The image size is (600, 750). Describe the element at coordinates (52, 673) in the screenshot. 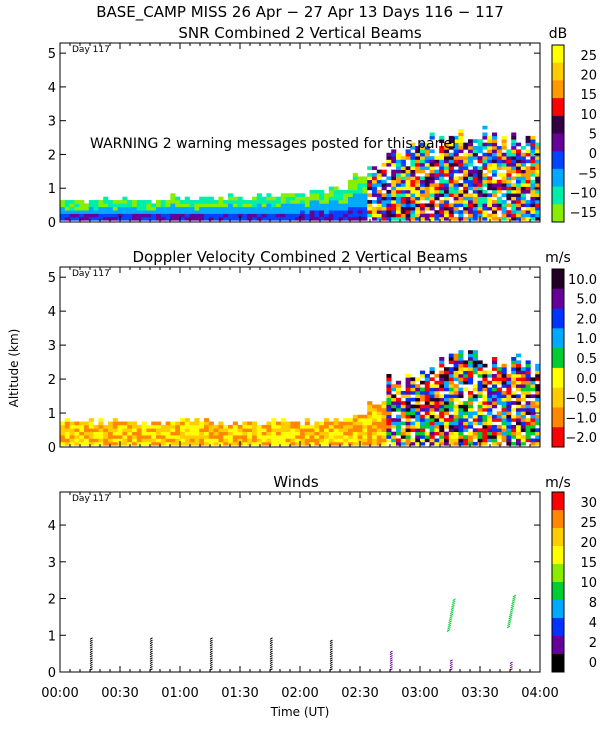

I see `y-tick-label: 0` at that location.